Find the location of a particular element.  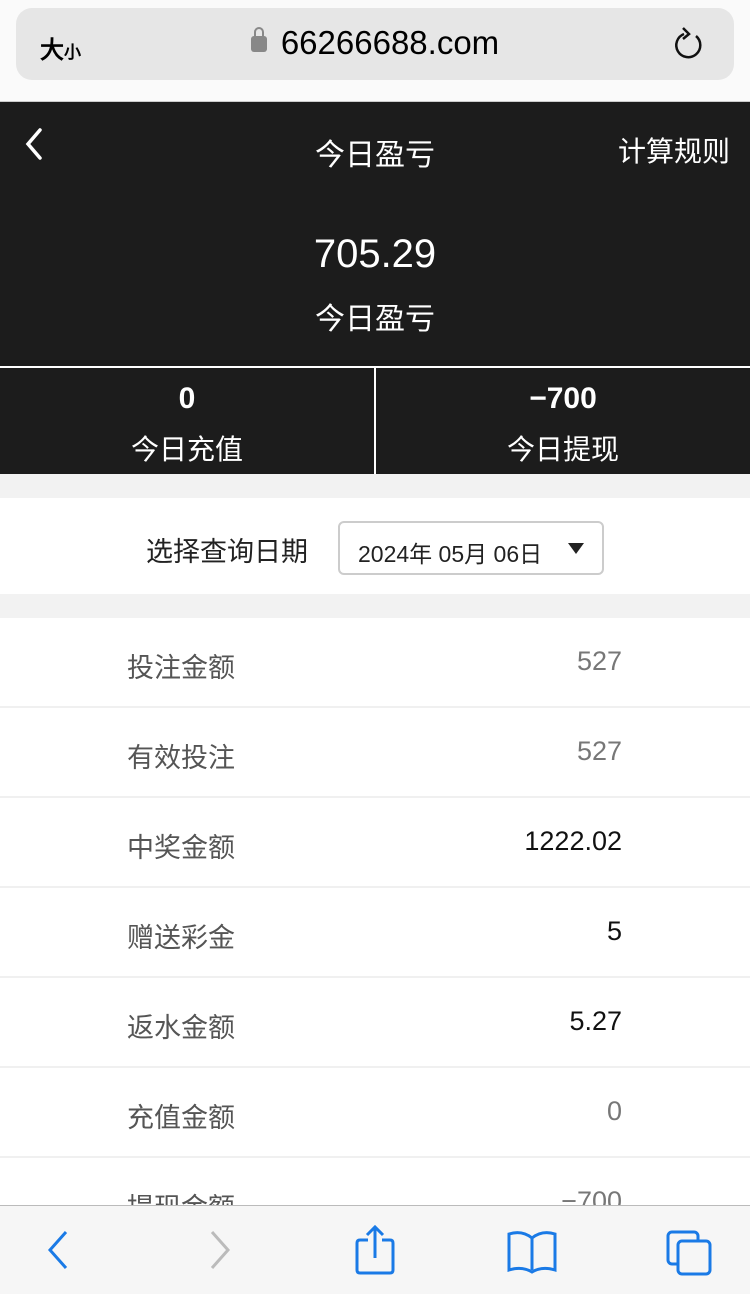

bookmarks-icon is located at coordinates (532, 1252).